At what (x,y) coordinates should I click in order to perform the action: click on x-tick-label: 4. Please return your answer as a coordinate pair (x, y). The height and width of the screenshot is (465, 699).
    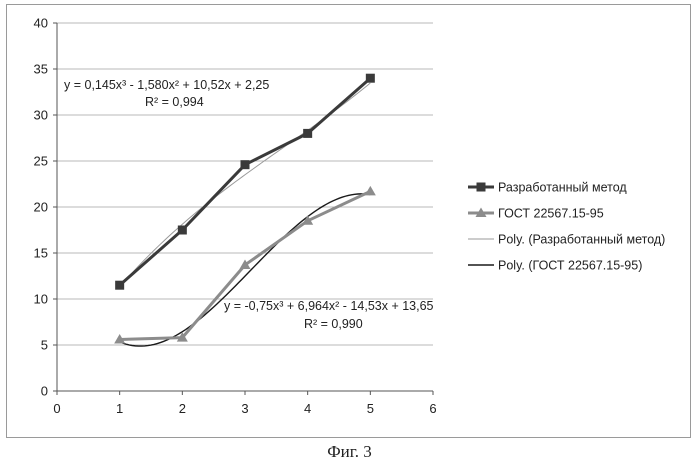
    Looking at the image, I should click on (307, 408).